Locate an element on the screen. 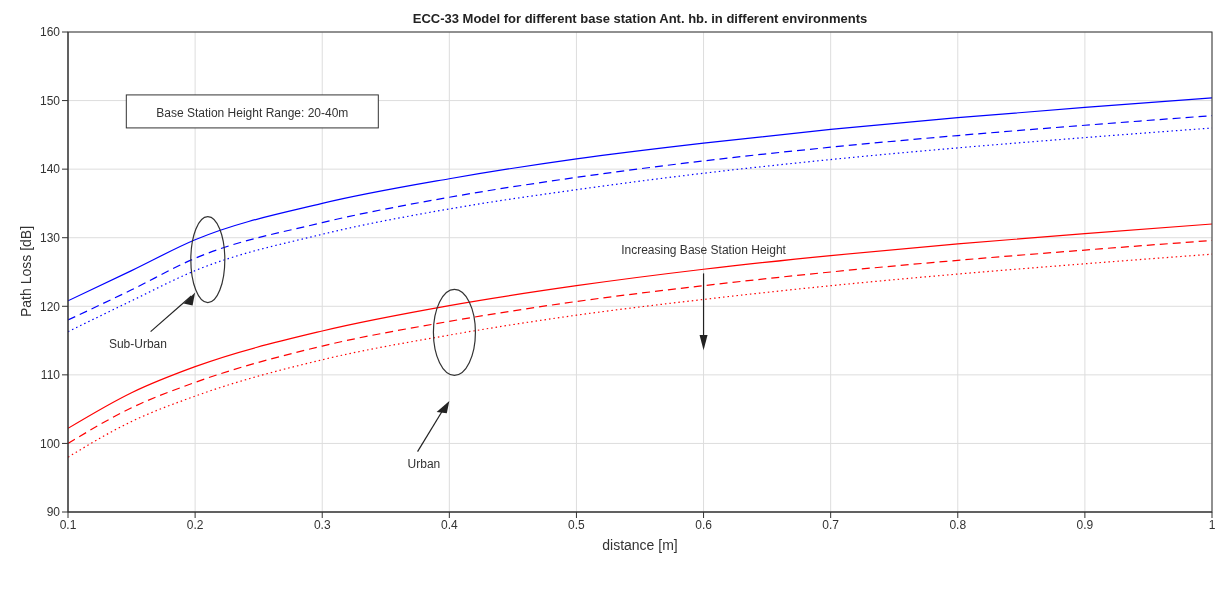 The width and height of the screenshot is (1220, 611). x-tick-label: 0.3 is located at coordinates (322, 524).